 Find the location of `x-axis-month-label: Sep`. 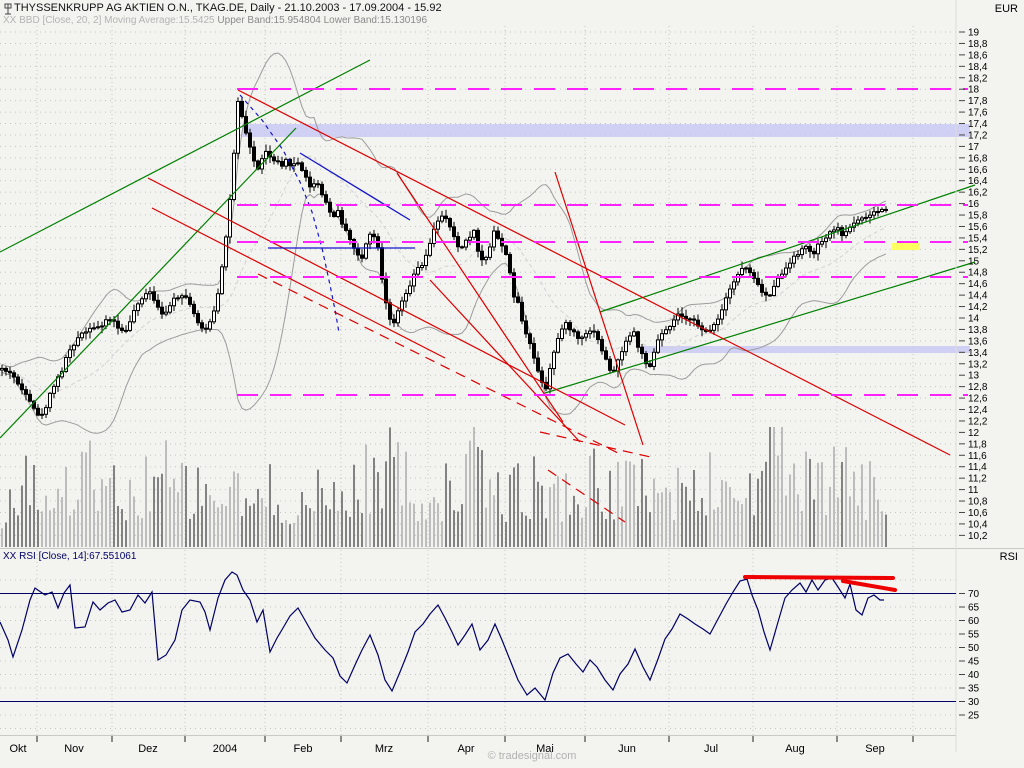

x-axis-month-label: Sep is located at coordinates (875, 749).